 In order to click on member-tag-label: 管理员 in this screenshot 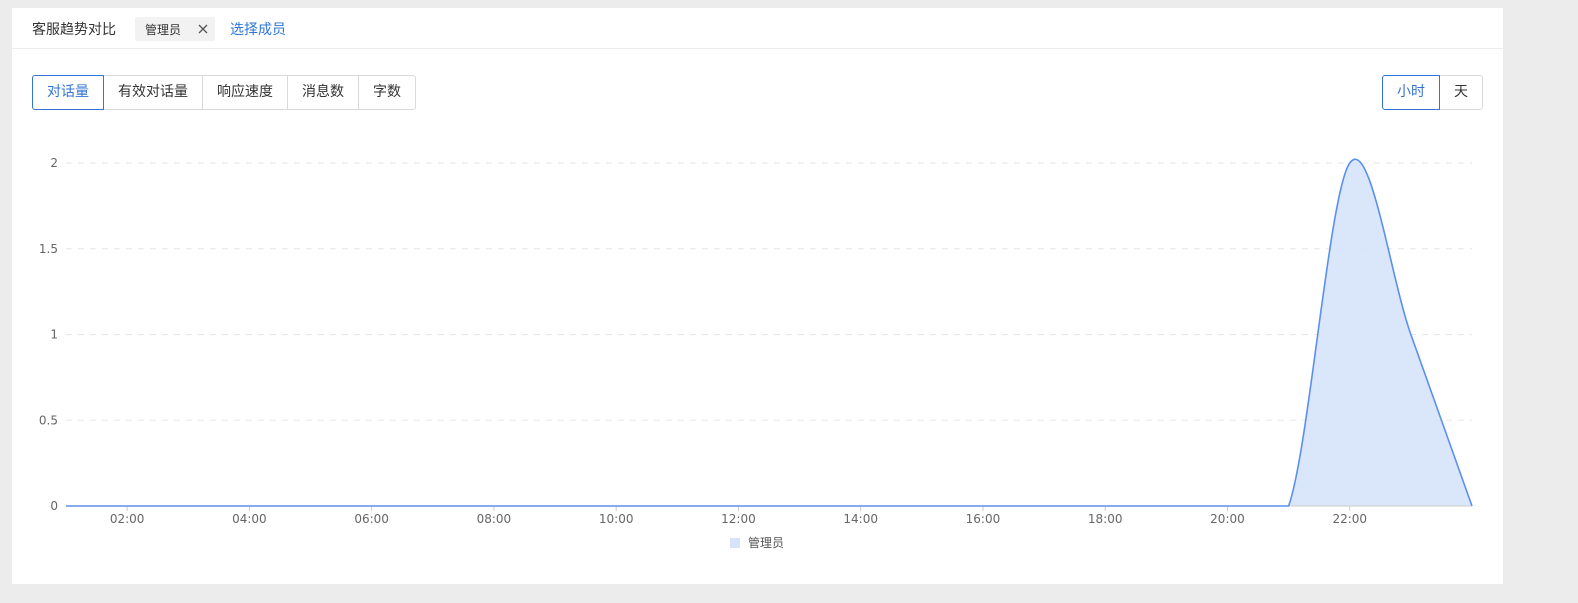, I will do `click(163, 30)`.